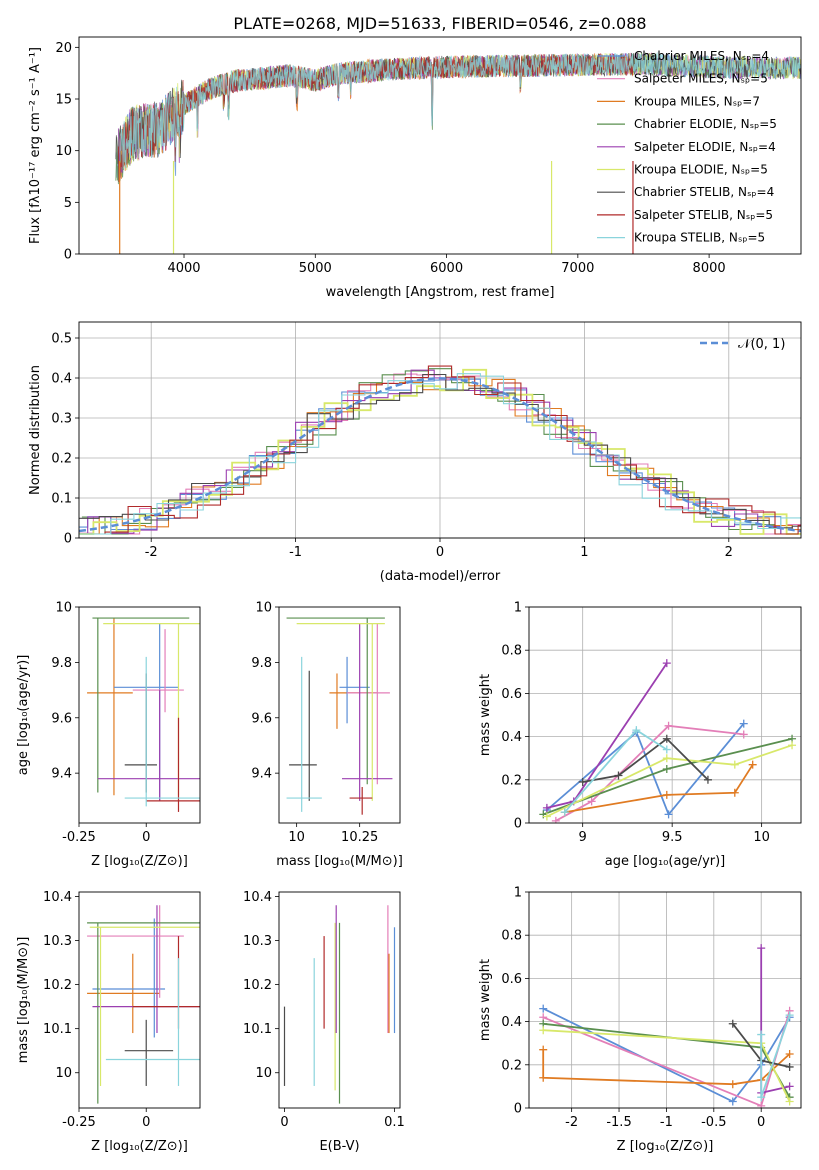  I want to click on y-tick-label: 1, so click(518, 893).